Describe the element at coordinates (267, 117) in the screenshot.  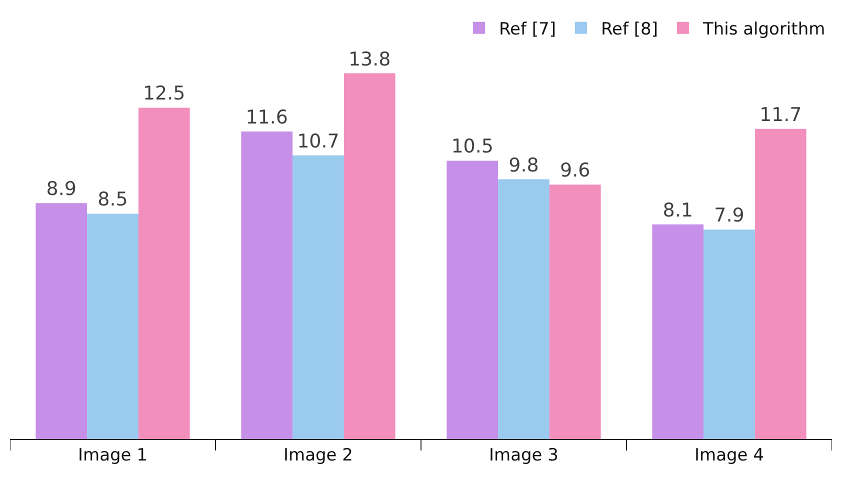
I see `data-label: 11.6` at that location.